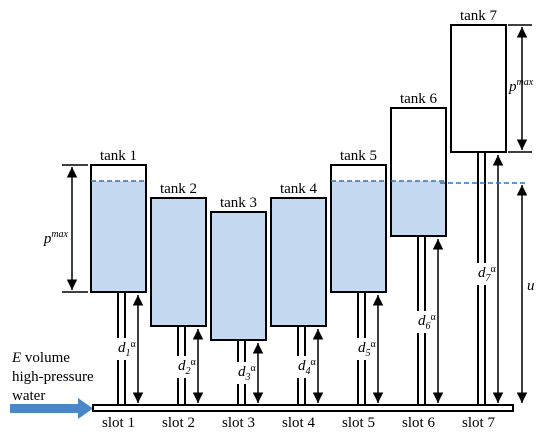 This screenshot has height=436, width=550. Describe the element at coordinates (298, 423) in the screenshot. I see `slot-4-label: slot 4` at that location.